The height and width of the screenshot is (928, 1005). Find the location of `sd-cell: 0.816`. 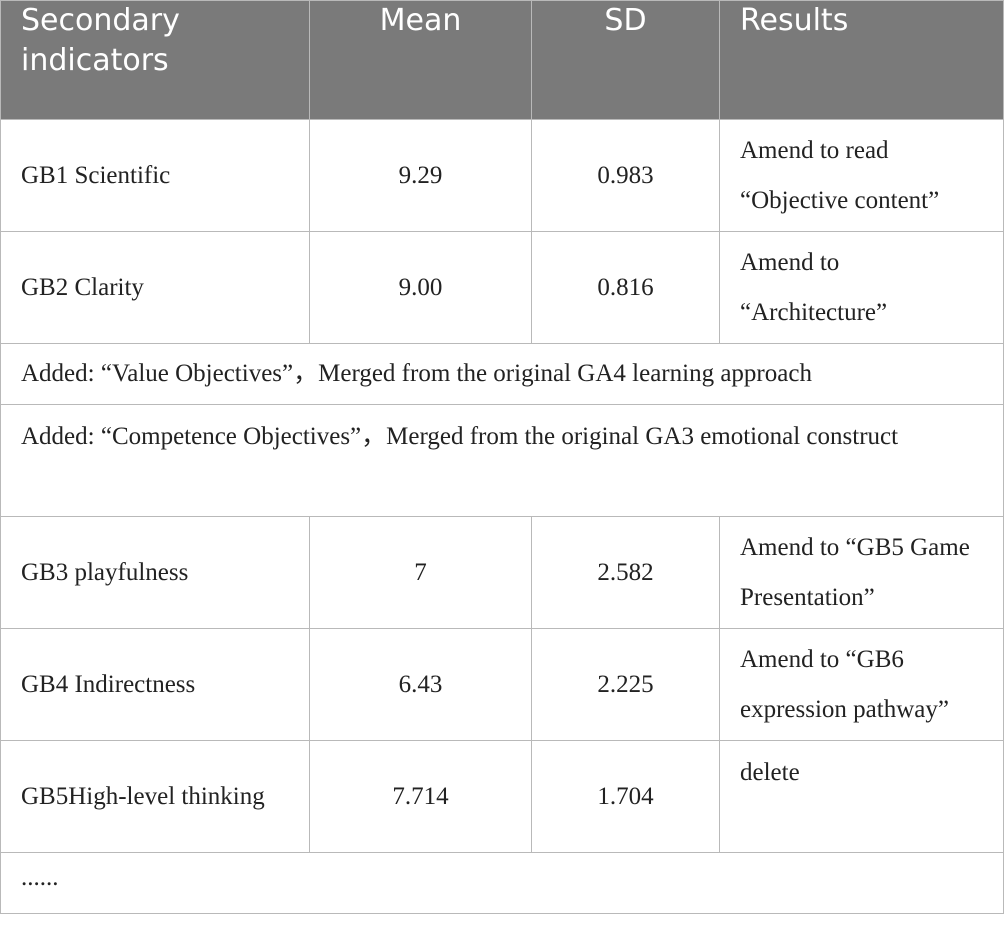

sd-cell: 0.816 is located at coordinates (625, 287).